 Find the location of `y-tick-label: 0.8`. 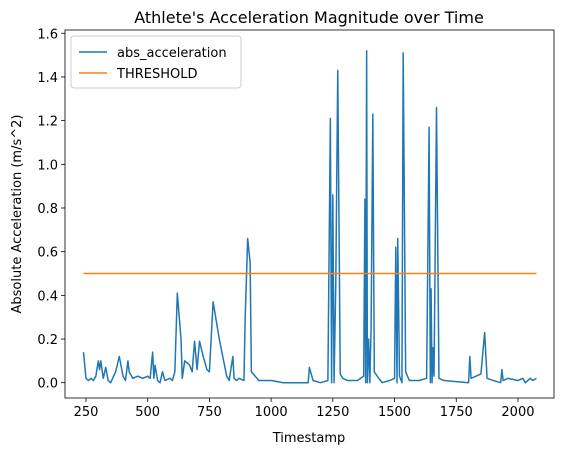

y-tick-label: 0.8 is located at coordinates (47, 209).